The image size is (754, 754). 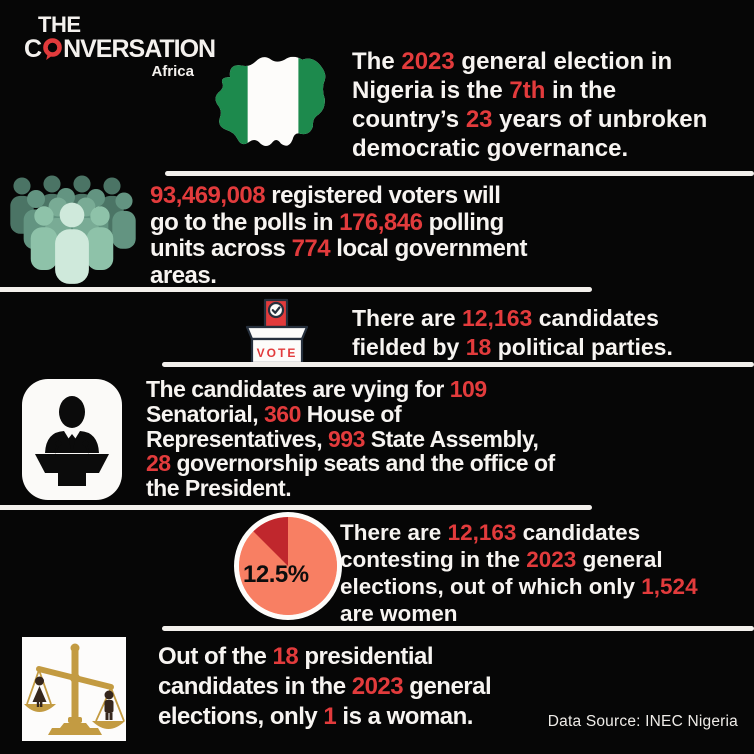 What do you see at coordinates (109, 705) in the screenshot?
I see `man-figure-icon` at bounding box center [109, 705].